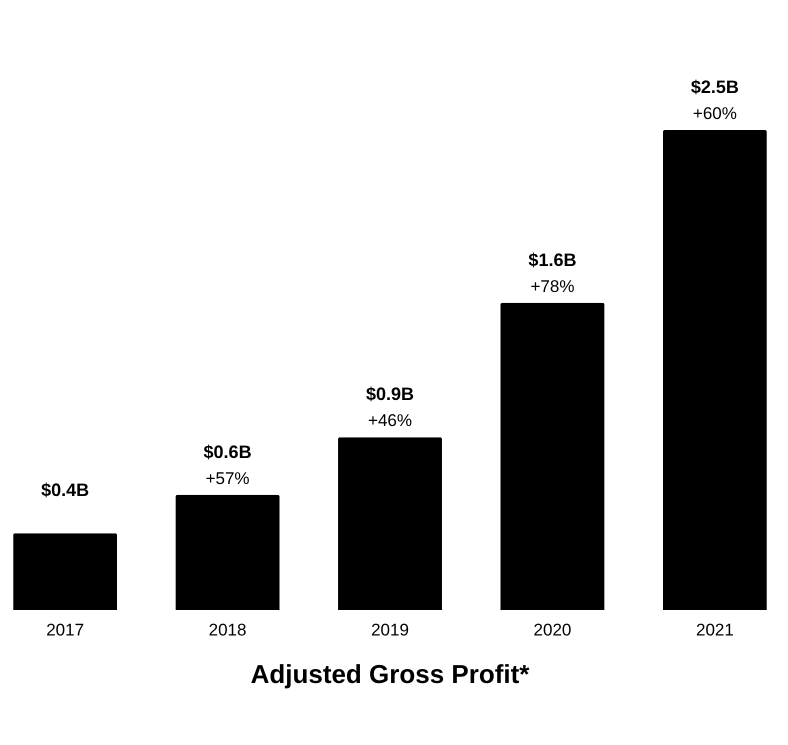 The image size is (788, 745). I want to click on x-tick-label: 2021, so click(715, 630).